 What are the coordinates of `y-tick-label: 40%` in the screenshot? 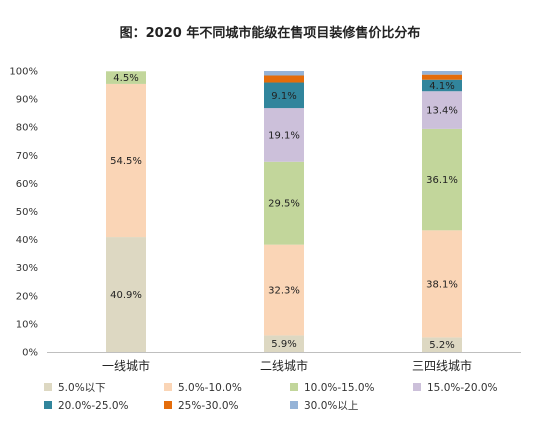 It's located at (27, 240).